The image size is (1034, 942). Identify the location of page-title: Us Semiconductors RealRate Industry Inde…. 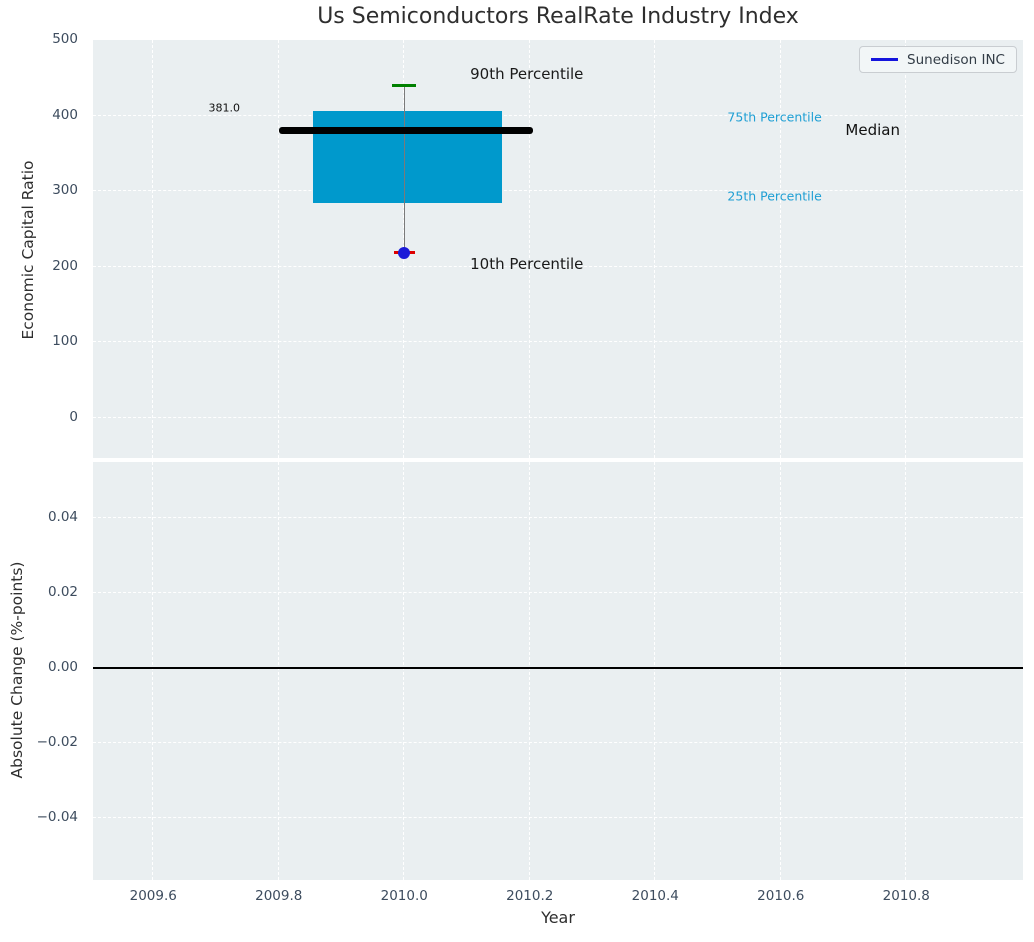
(558, 16).